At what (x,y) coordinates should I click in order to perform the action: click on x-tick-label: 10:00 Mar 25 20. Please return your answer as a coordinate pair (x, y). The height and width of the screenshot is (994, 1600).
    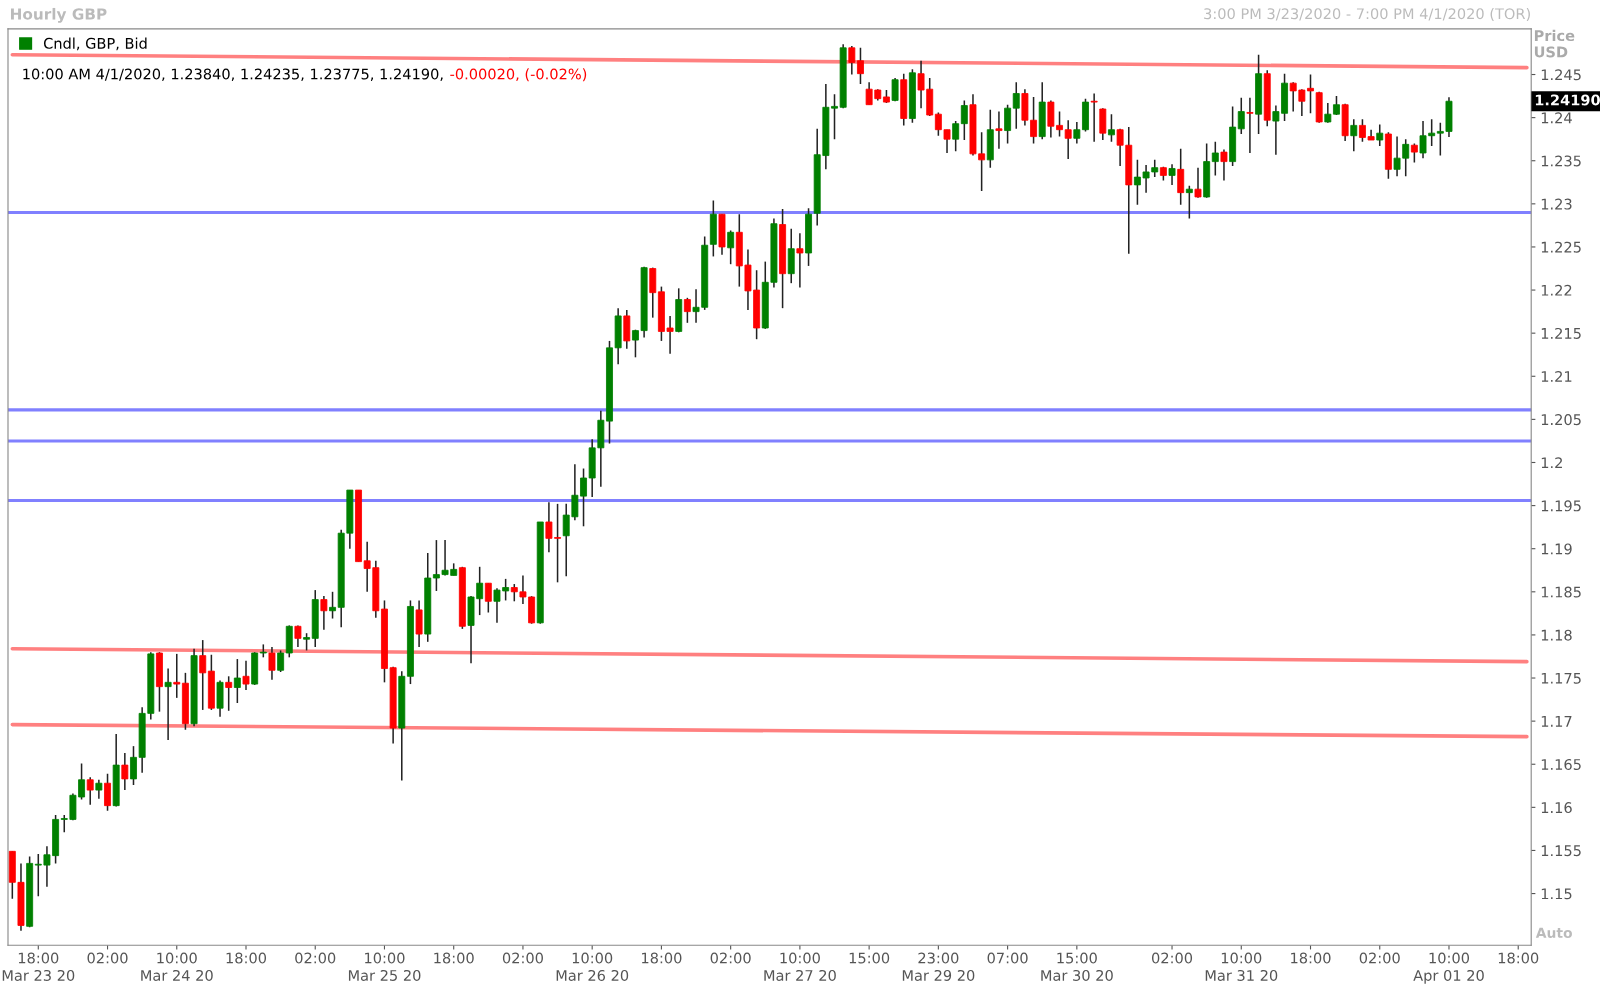
    Looking at the image, I should click on (384, 966).